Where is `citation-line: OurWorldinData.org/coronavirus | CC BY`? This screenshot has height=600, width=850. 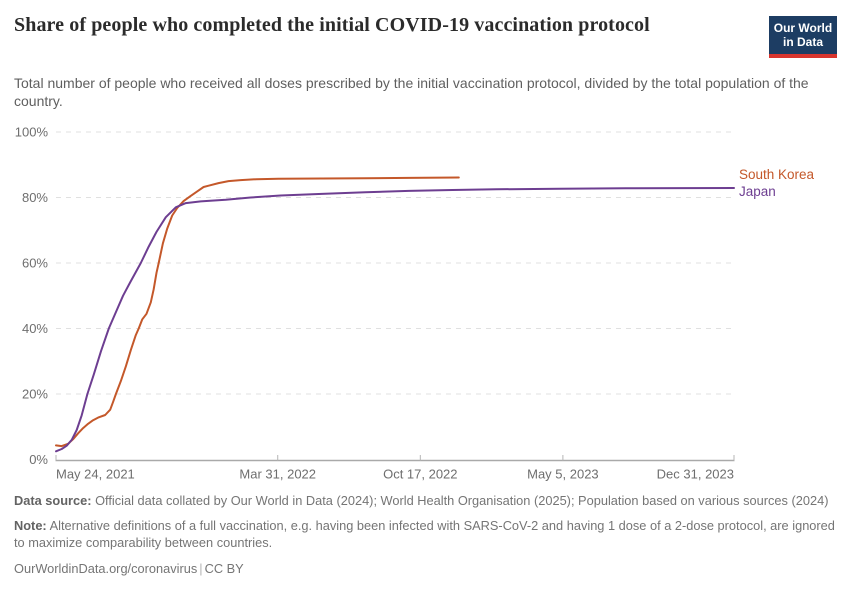
citation-line: OurWorldinData.org/coronavirus | CC BY is located at coordinates (425, 569).